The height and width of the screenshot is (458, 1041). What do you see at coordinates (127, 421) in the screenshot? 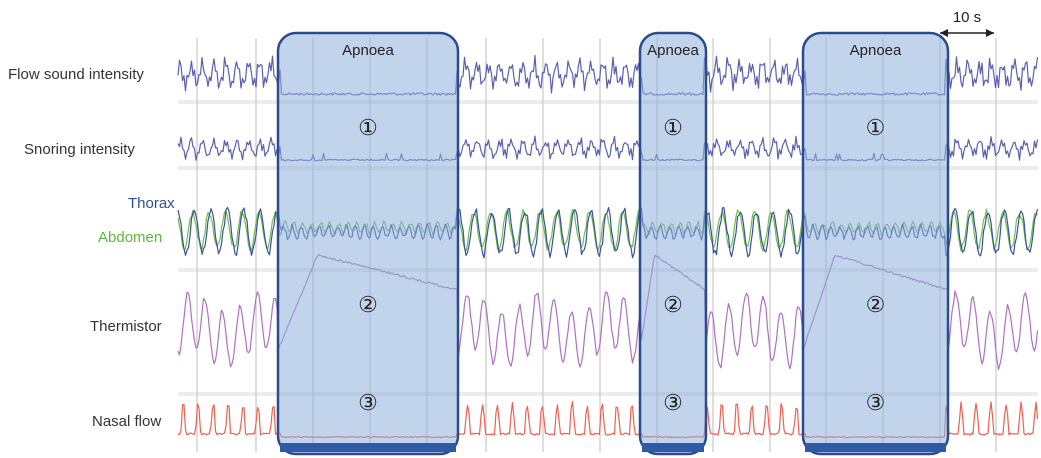
I see `label-nasal-flow: Nasal flow` at bounding box center [127, 421].